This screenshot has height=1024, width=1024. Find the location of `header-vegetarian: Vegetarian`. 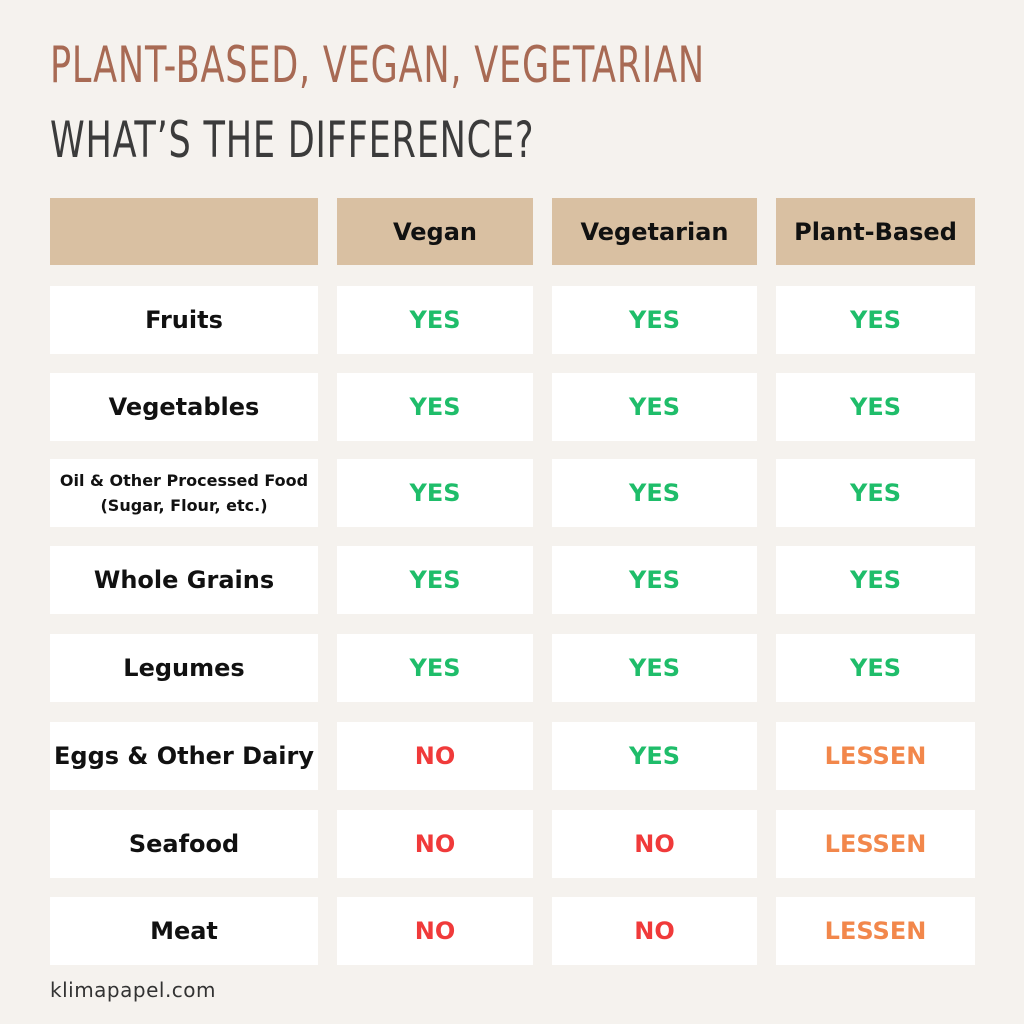

header-vegetarian: Vegetarian is located at coordinates (654, 231).